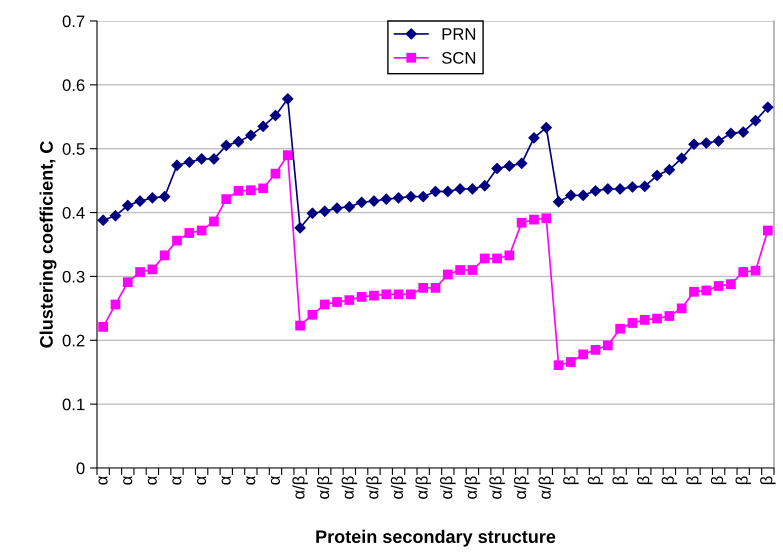 The height and width of the screenshot is (557, 783). Describe the element at coordinates (80, 468) in the screenshot. I see `y-tick-label: 0` at that location.